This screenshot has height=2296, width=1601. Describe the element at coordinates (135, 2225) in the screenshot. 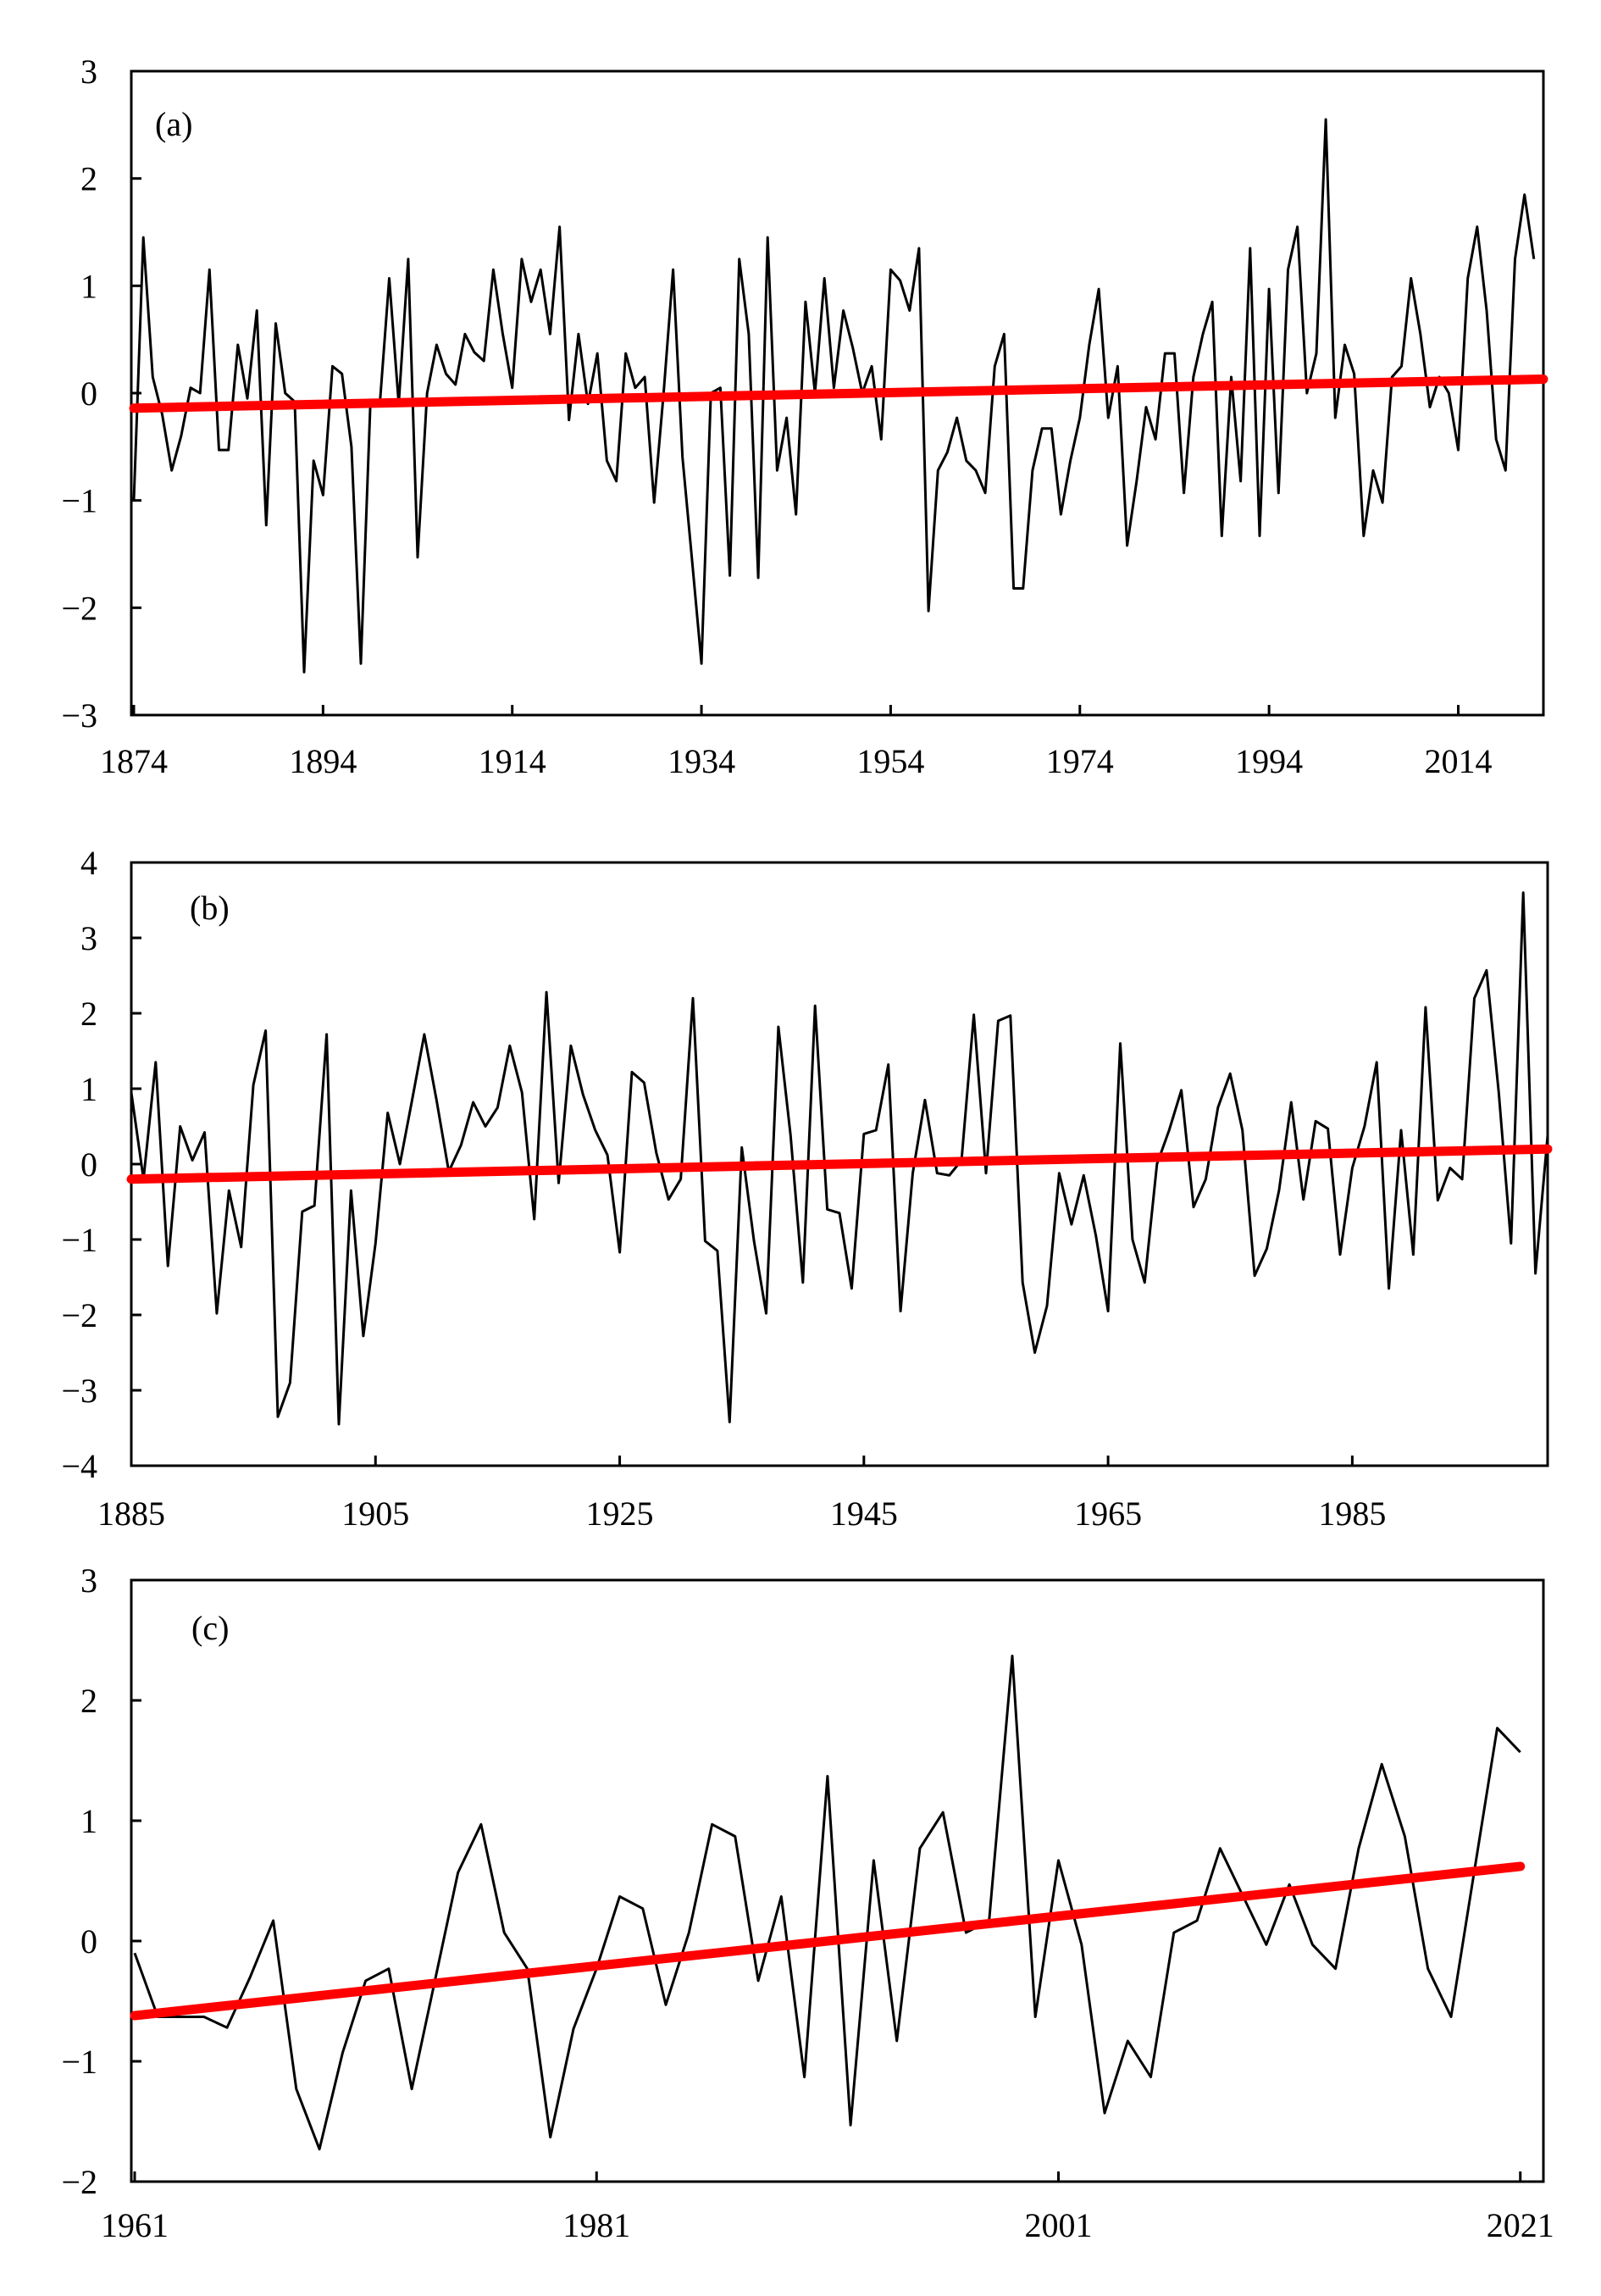

I see `x-tick-label: 1961` at that location.